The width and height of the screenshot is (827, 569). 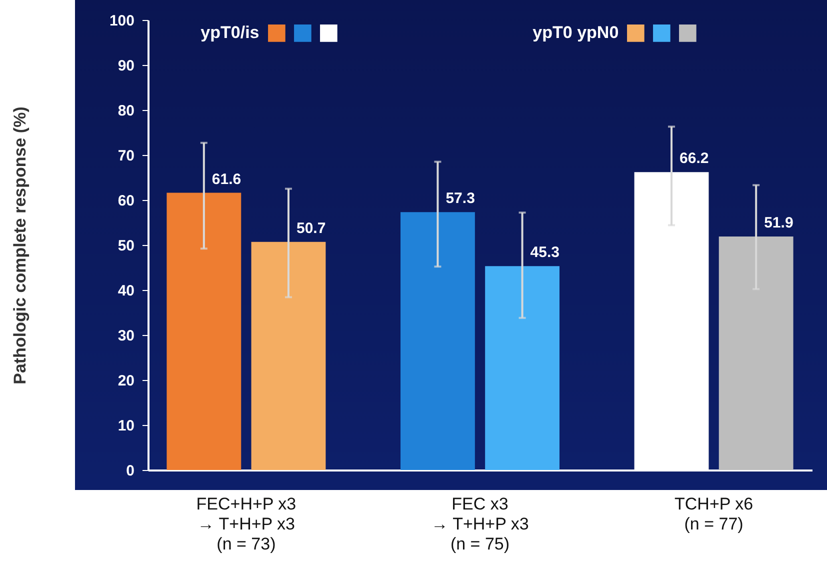 I want to click on y-tick-label: 80, so click(x=126, y=111).